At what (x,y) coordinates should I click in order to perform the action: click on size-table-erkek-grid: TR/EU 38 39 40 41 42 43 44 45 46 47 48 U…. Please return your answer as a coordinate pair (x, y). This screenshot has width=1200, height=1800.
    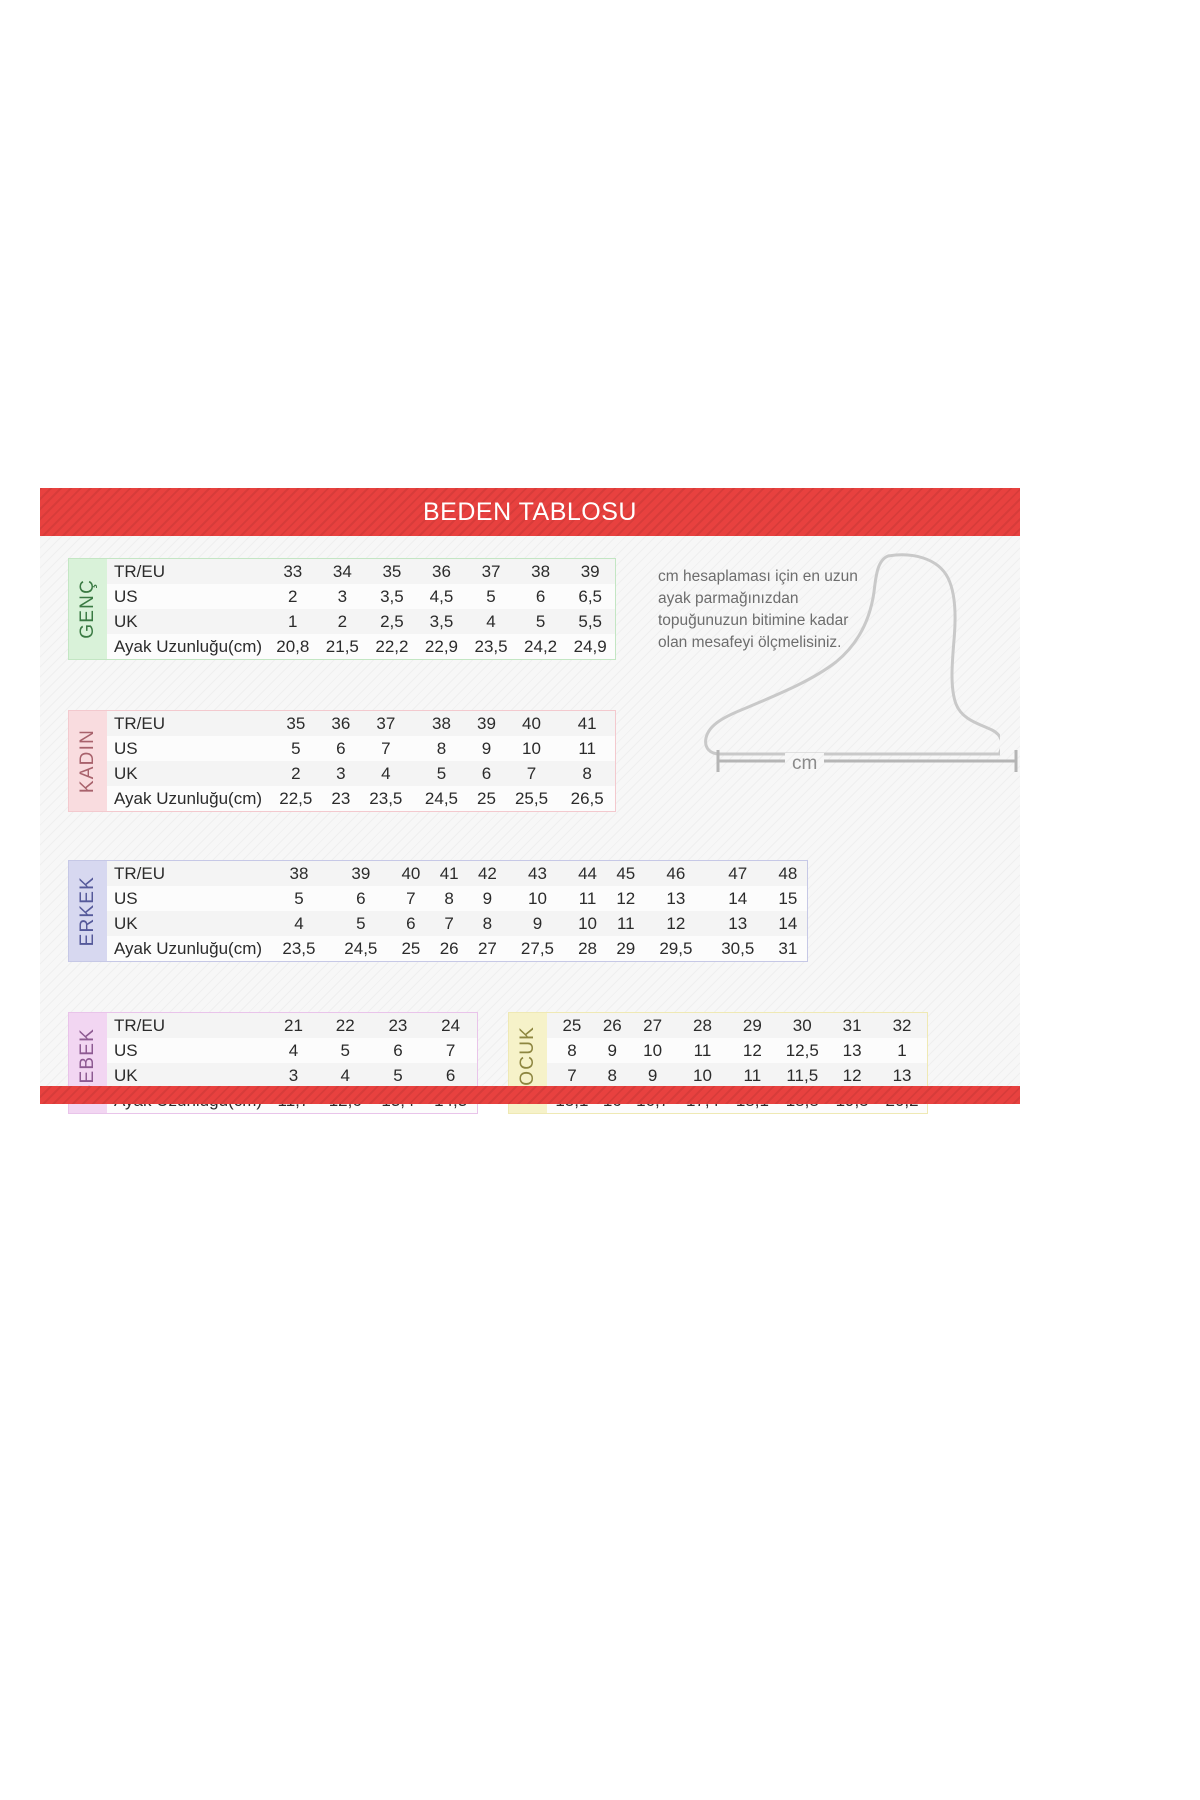
    Looking at the image, I should click on (457, 911).